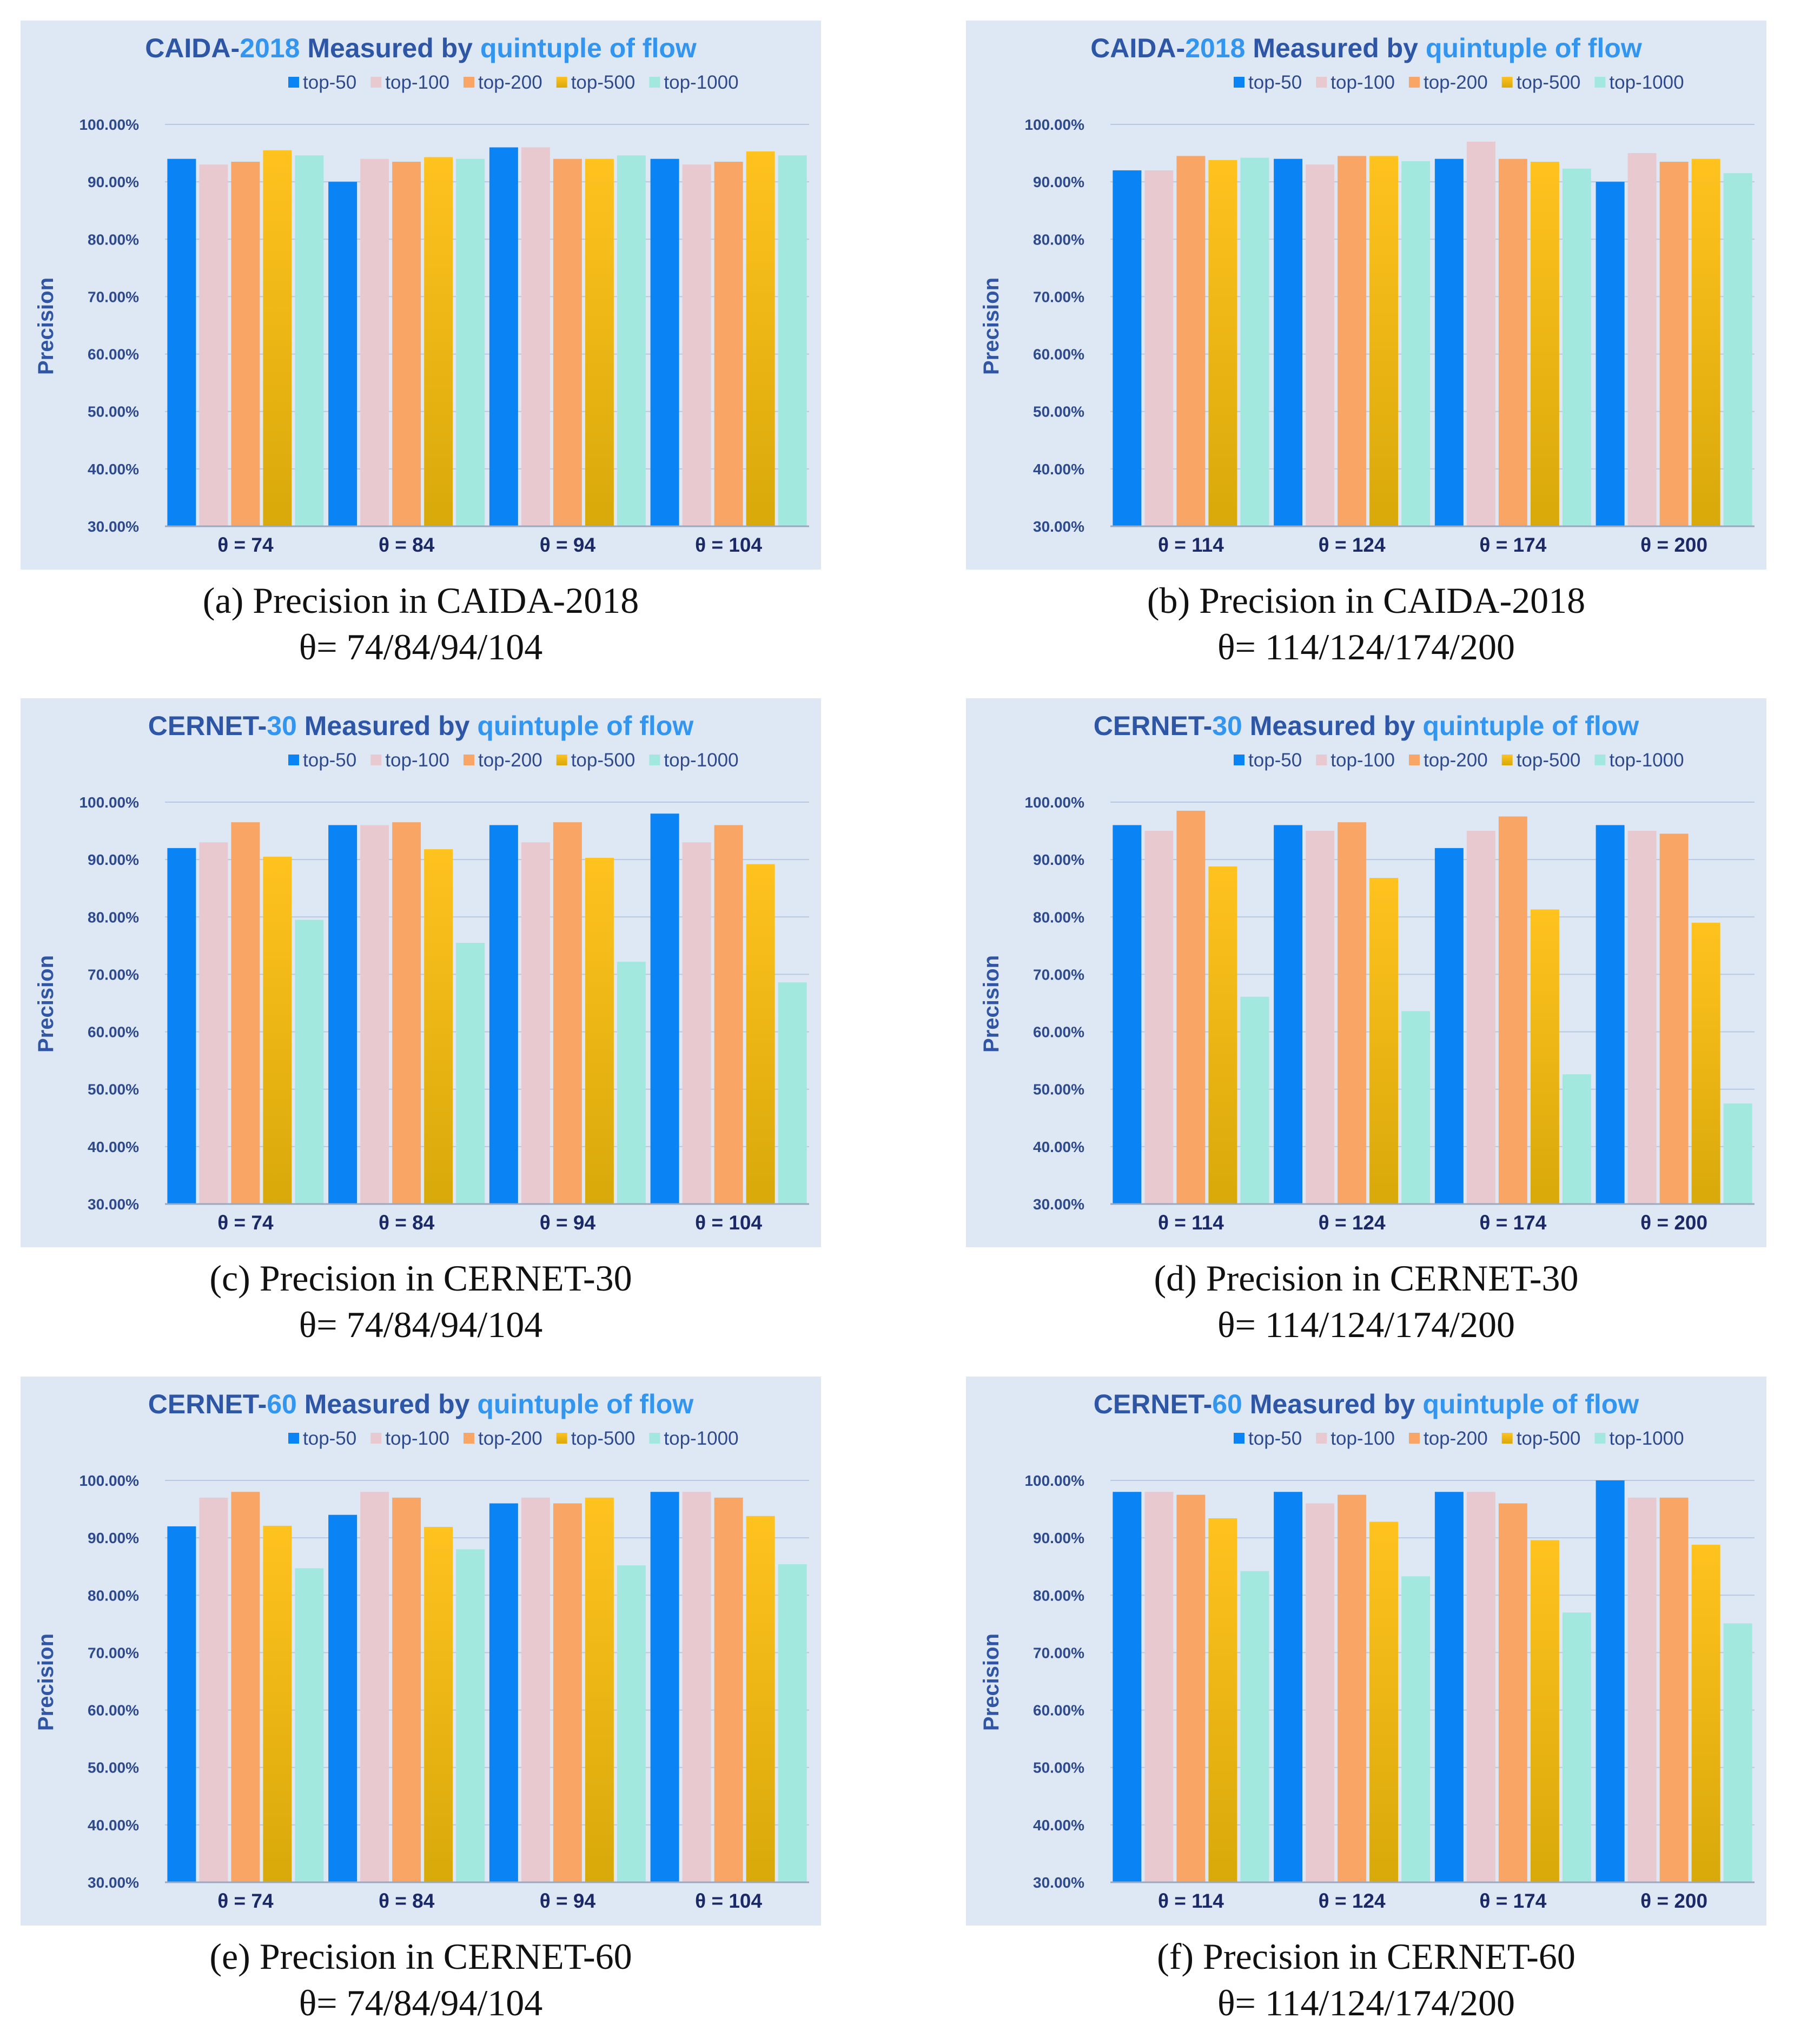 Image resolution: width=1794 pixels, height=2044 pixels. Describe the element at coordinates (109, 124) in the screenshot. I see `y-tick-label: 100.00%` at that location.